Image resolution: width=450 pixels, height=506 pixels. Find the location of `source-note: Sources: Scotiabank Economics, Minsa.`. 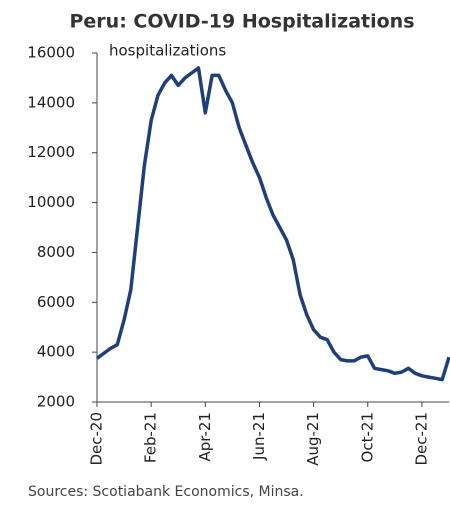

source-note: Sources: Scotiabank Economics, Minsa. is located at coordinates (166, 492).